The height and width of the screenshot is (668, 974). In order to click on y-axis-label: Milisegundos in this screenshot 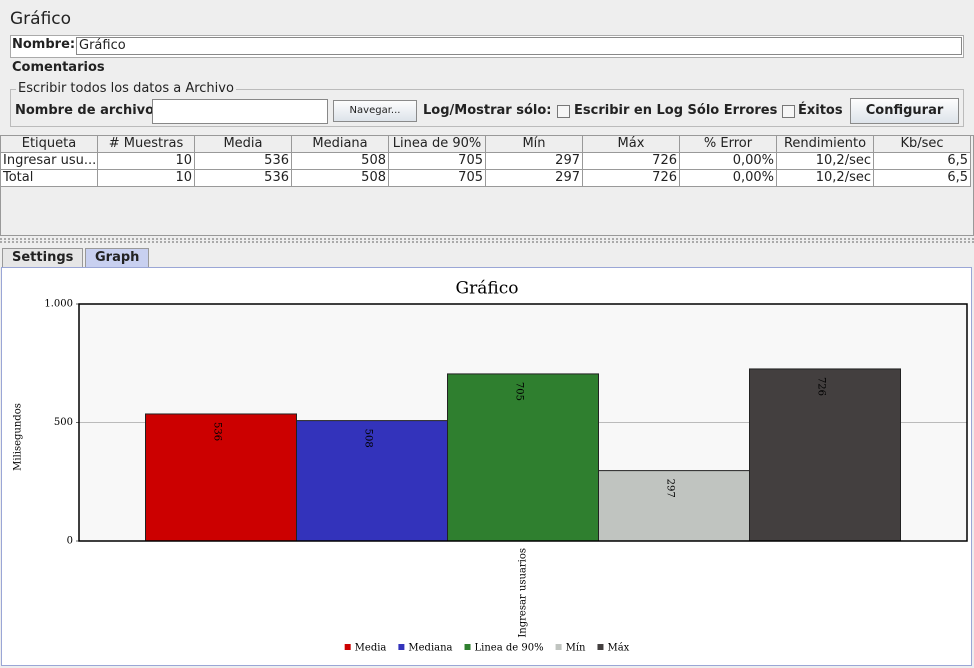, I will do `click(18, 437)`.